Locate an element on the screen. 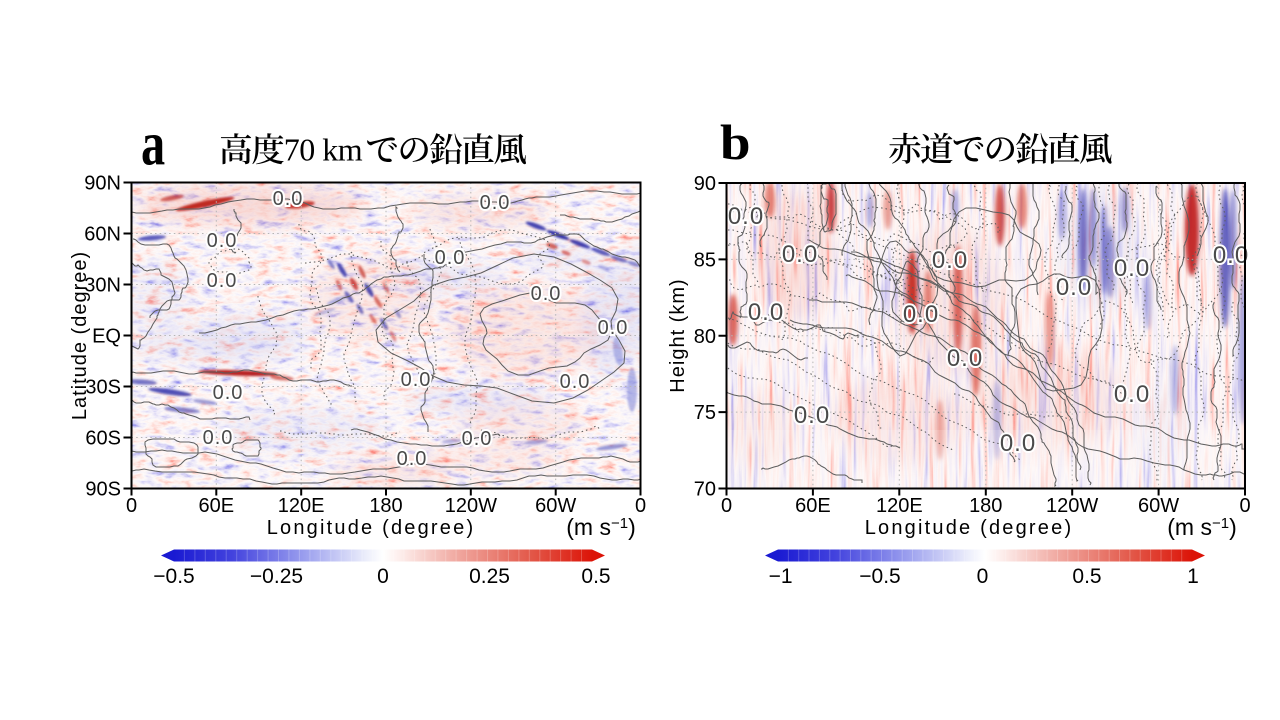  svg-text: 60S is located at coordinates (103, 439).